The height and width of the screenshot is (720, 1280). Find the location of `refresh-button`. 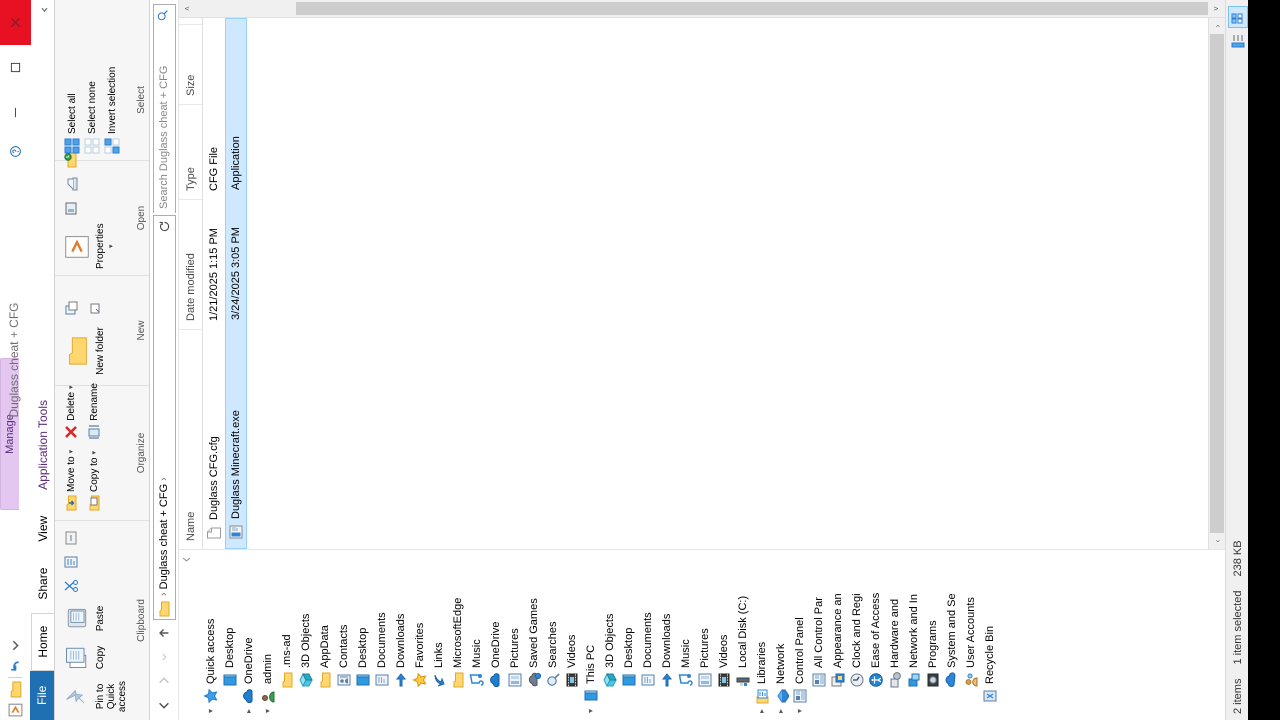

refresh-button is located at coordinates (164, 227).